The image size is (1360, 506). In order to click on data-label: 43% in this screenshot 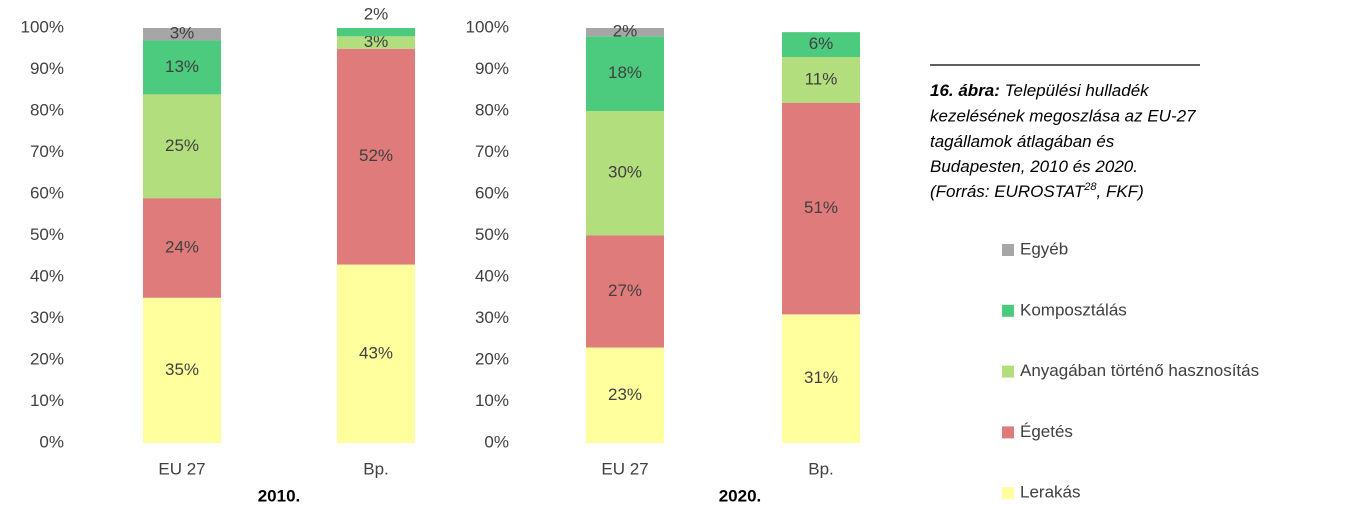, I will do `click(376, 352)`.